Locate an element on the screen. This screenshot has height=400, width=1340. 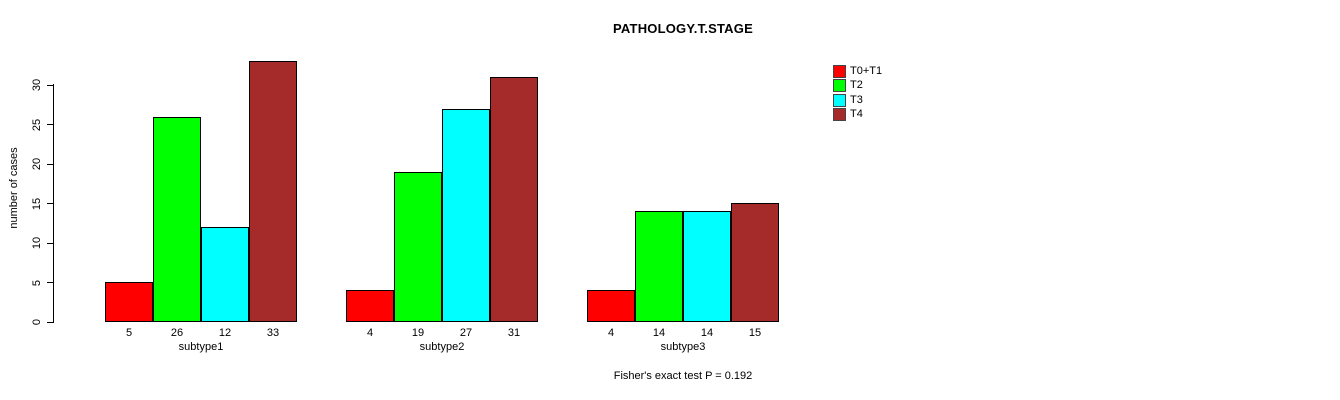
legend-label: T4 is located at coordinates (856, 114).